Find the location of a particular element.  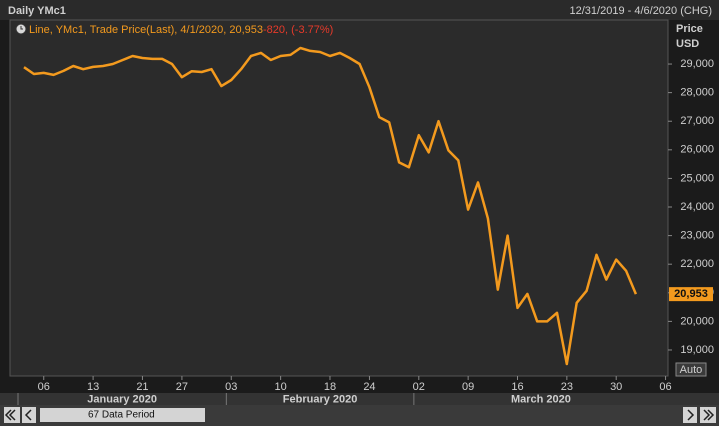

auto-button is located at coordinates (691, 369).